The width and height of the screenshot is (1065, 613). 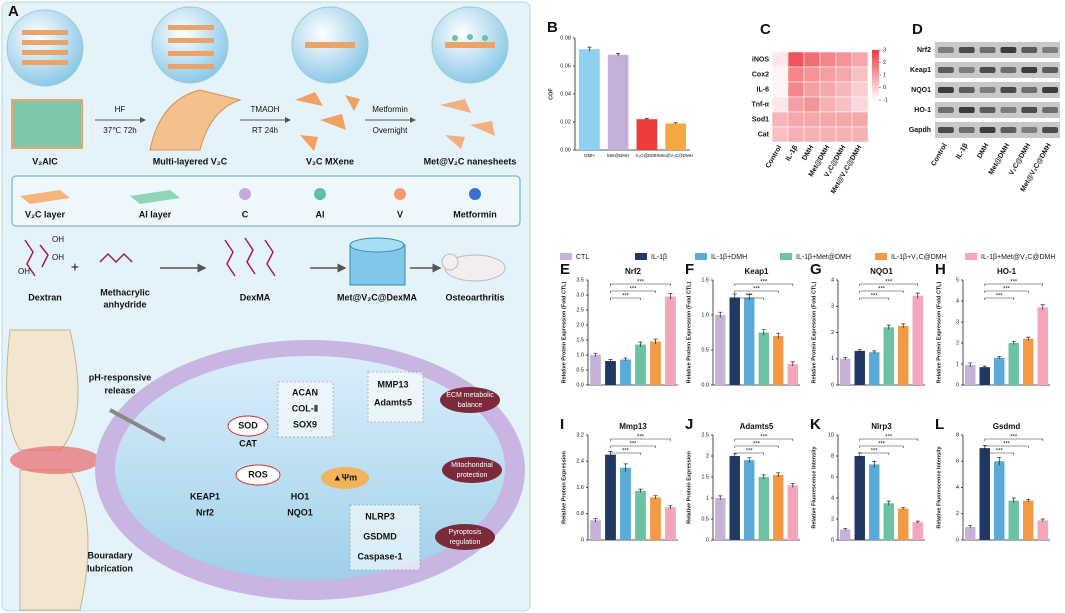 I want to click on y-tick-label: 3.5, so click(x=580, y=280).